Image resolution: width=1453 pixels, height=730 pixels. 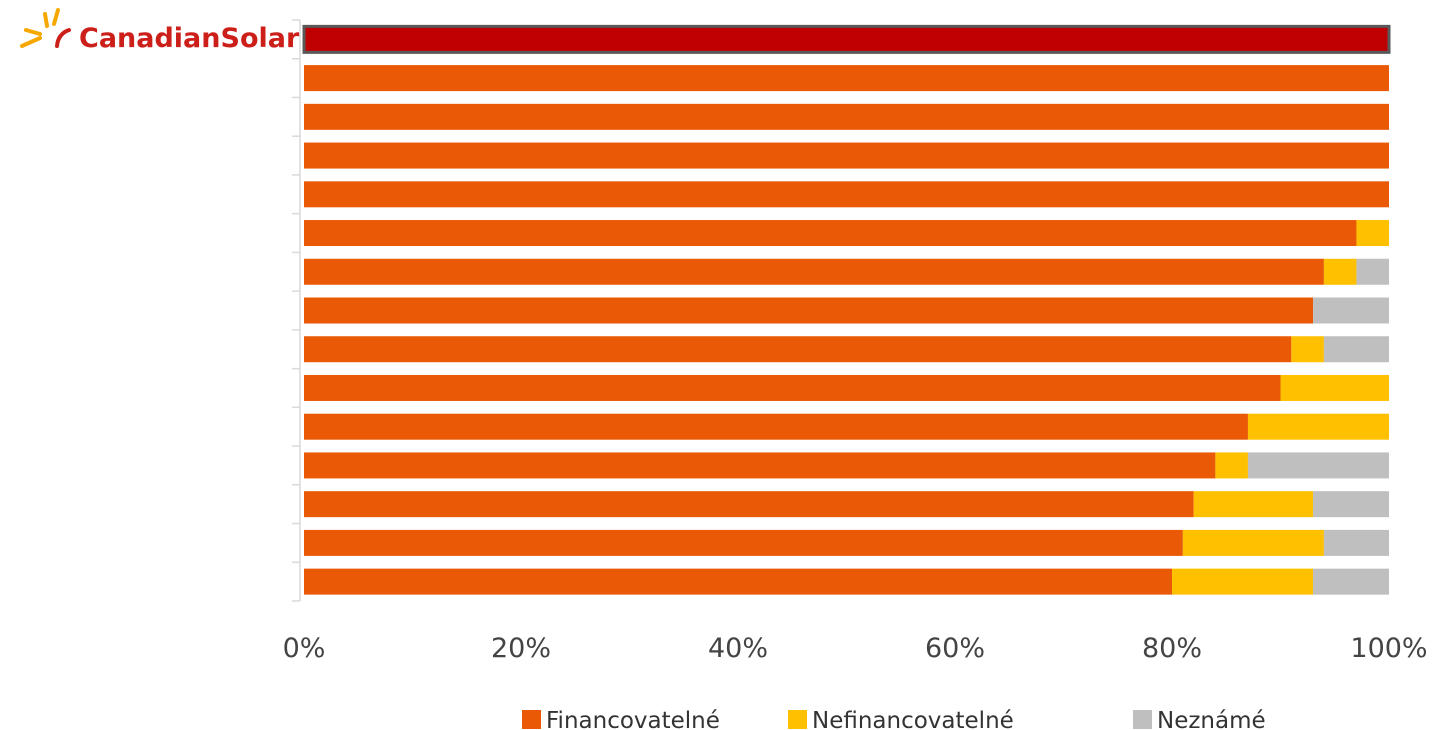 I want to click on legend-label-1: Financovatelné, so click(x=633, y=719).